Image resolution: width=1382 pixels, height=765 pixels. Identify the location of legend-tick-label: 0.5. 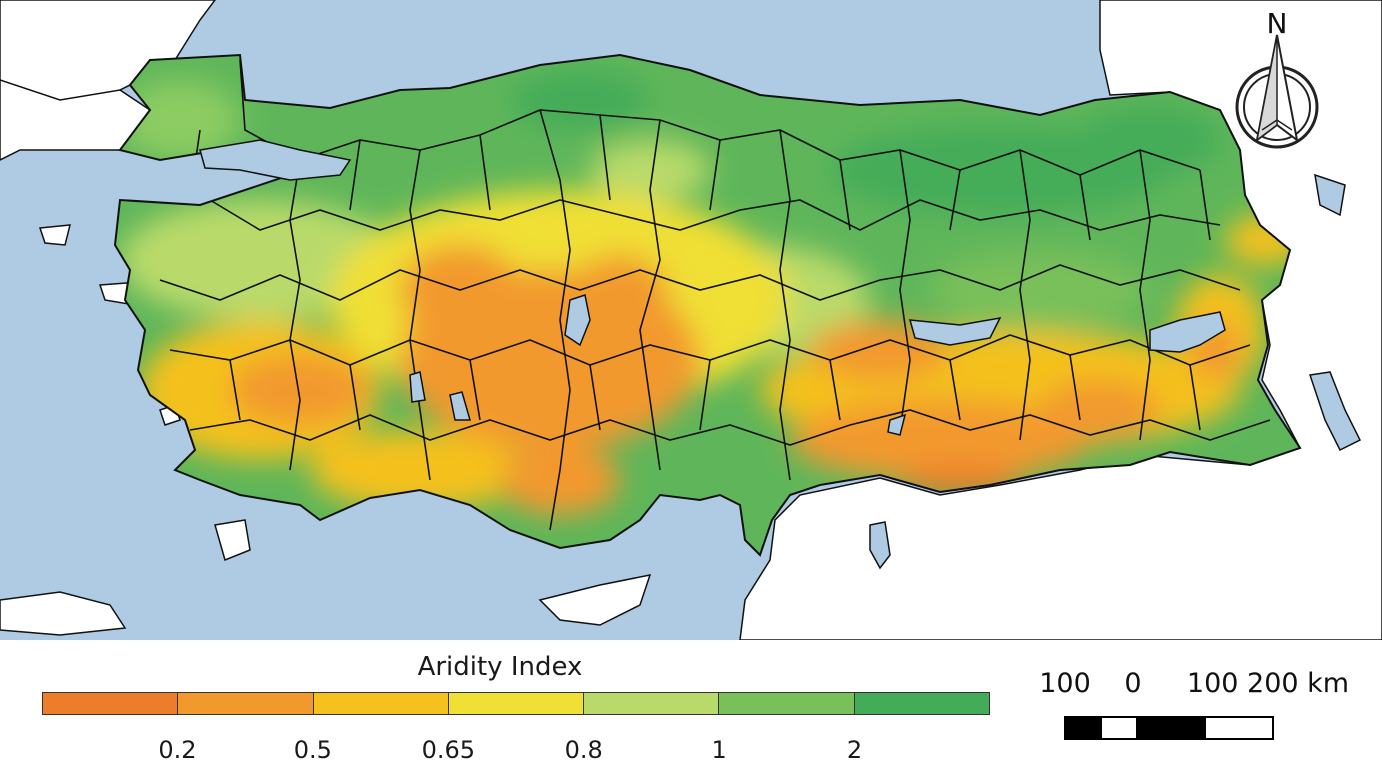
(312, 750).